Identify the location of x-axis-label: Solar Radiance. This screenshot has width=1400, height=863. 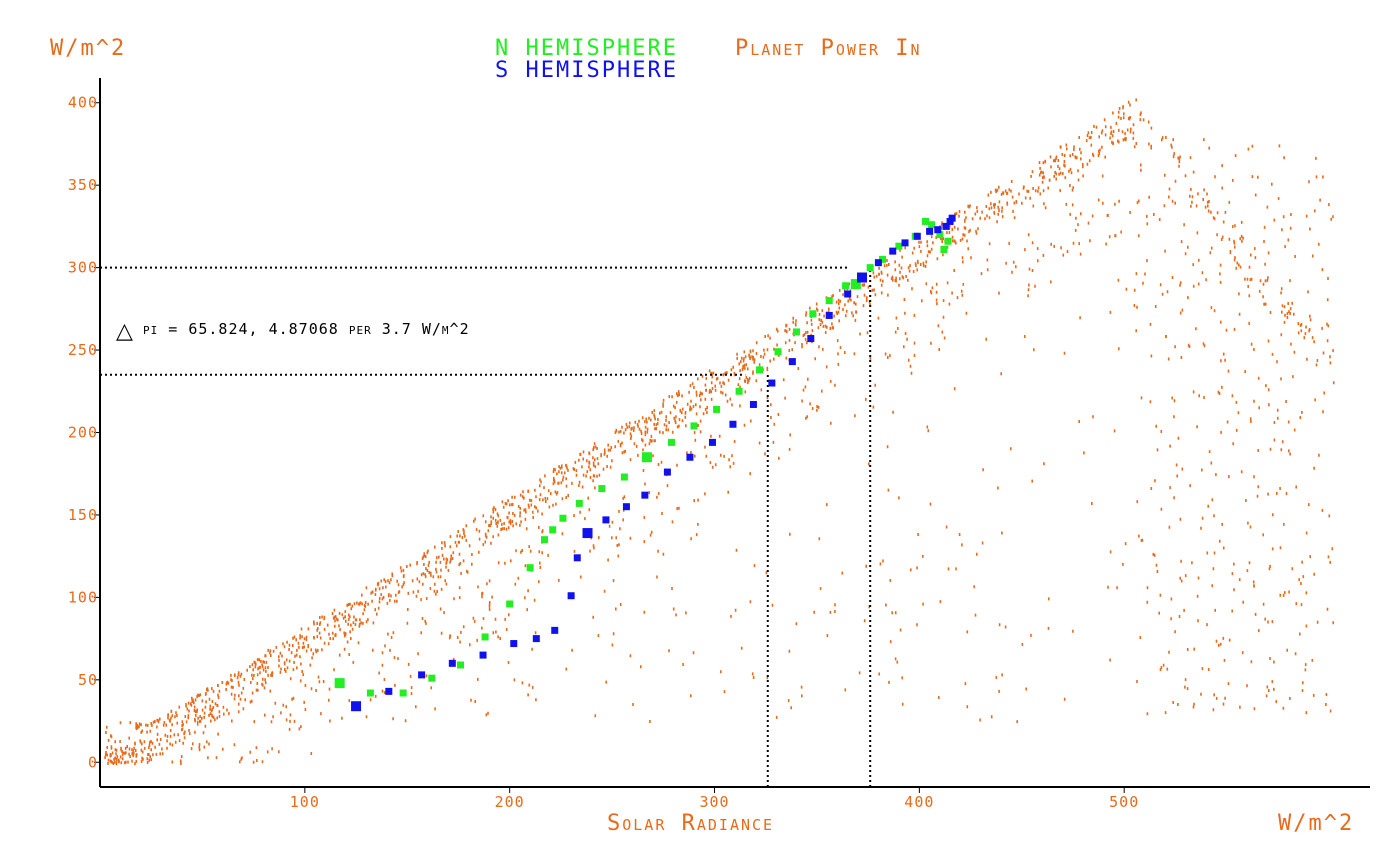
(690, 823).